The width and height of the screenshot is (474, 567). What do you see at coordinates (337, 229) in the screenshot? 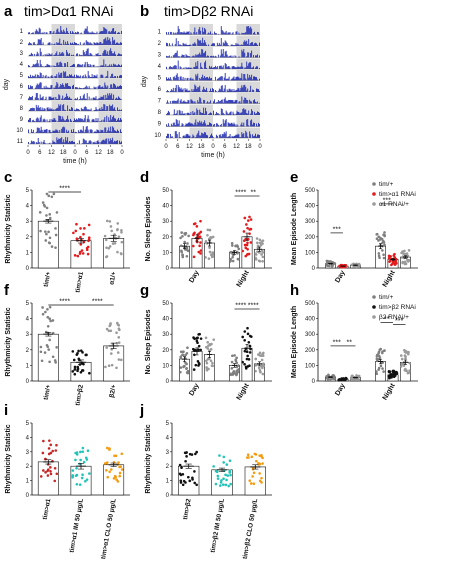
I see `significance-label: ***` at bounding box center [337, 229].